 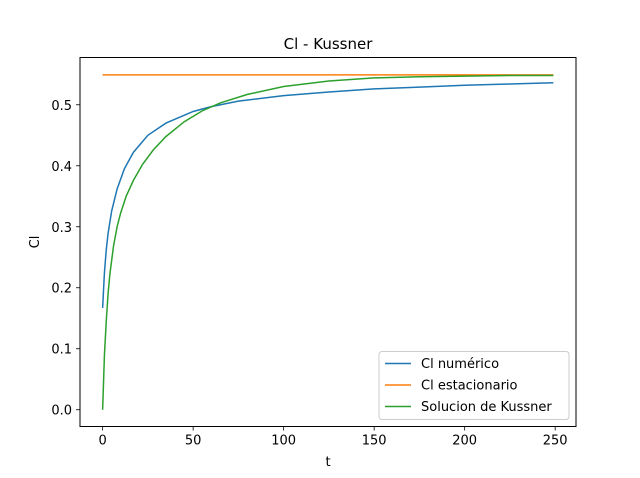 What do you see at coordinates (61, 106) in the screenshot?
I see `y-tick-label: 0.5` at bounding box center [61, 106].